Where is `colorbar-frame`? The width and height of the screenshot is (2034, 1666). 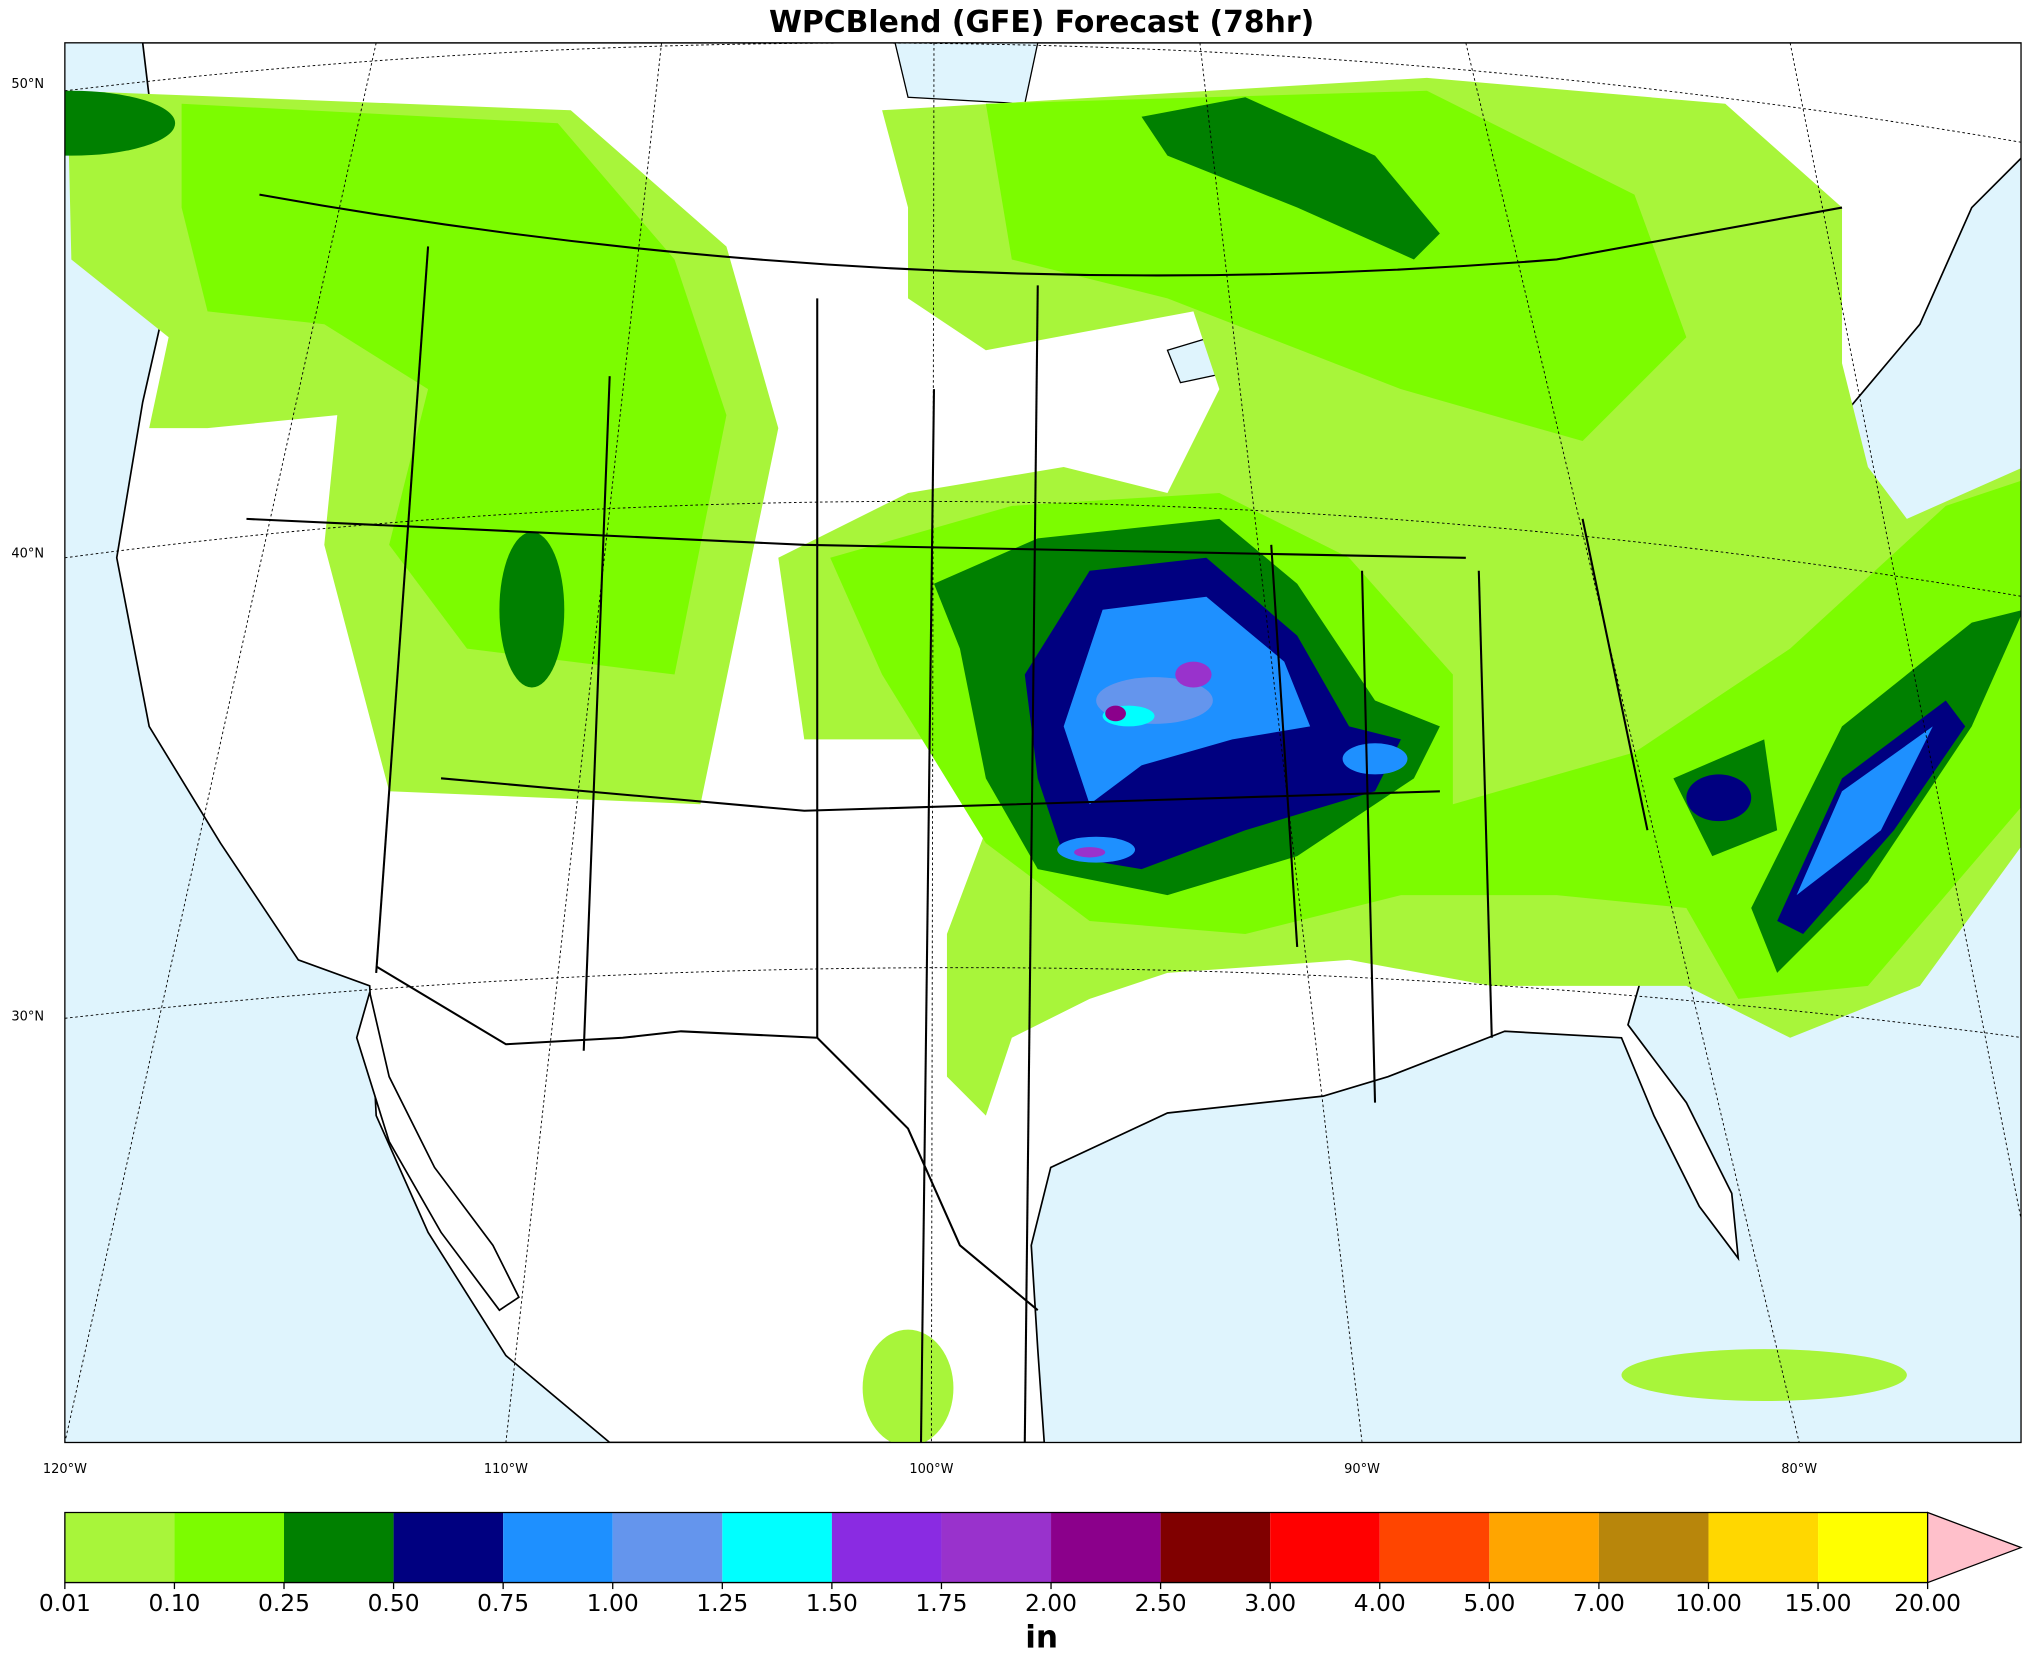
colorbar-frame is located at coordinates (996, 1547).